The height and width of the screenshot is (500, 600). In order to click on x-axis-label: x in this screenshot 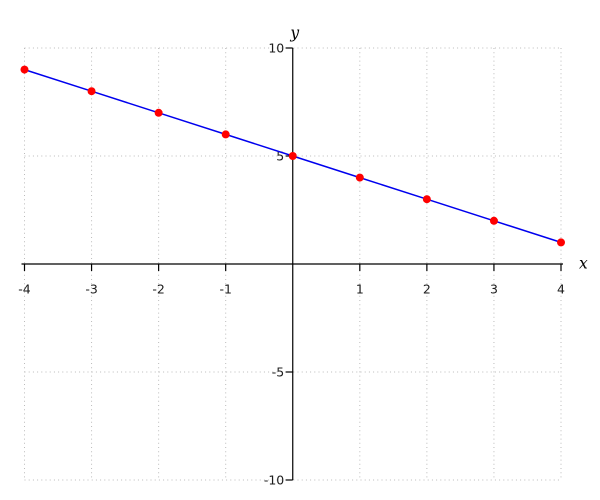, I will do `click(583, 264)`.